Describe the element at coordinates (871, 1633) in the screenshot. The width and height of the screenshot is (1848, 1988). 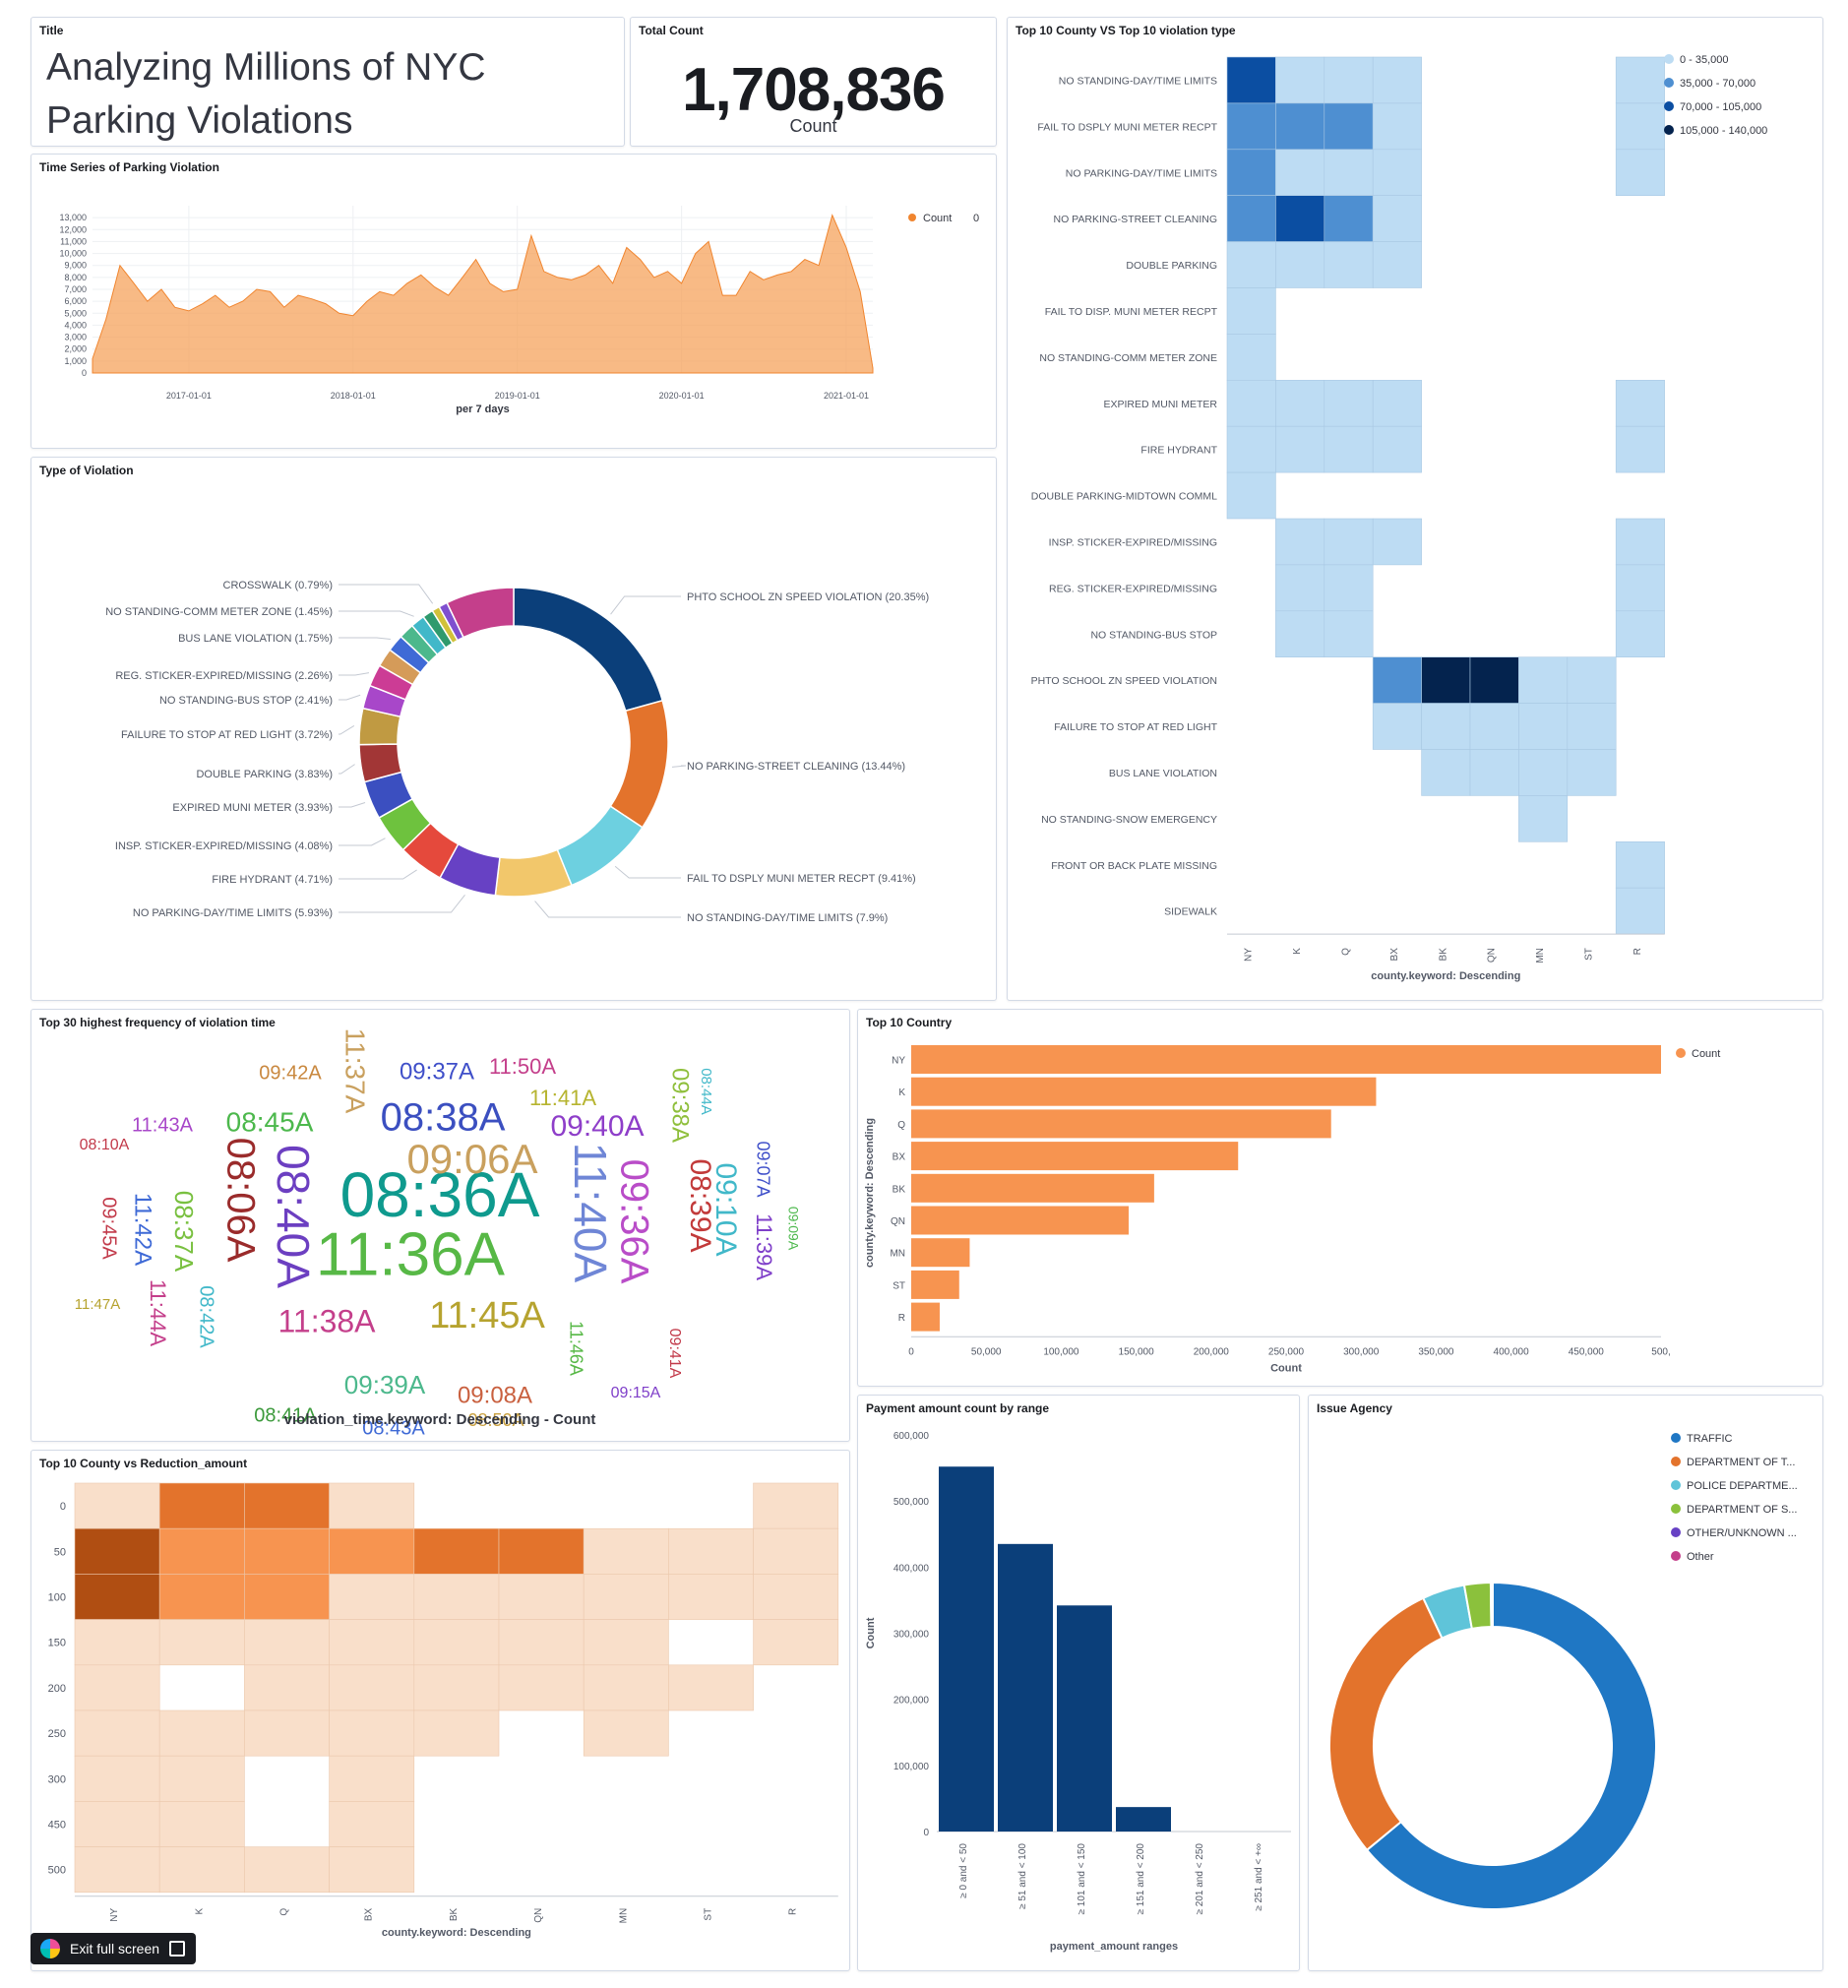
I see `y-axis-label: Count` at that location.